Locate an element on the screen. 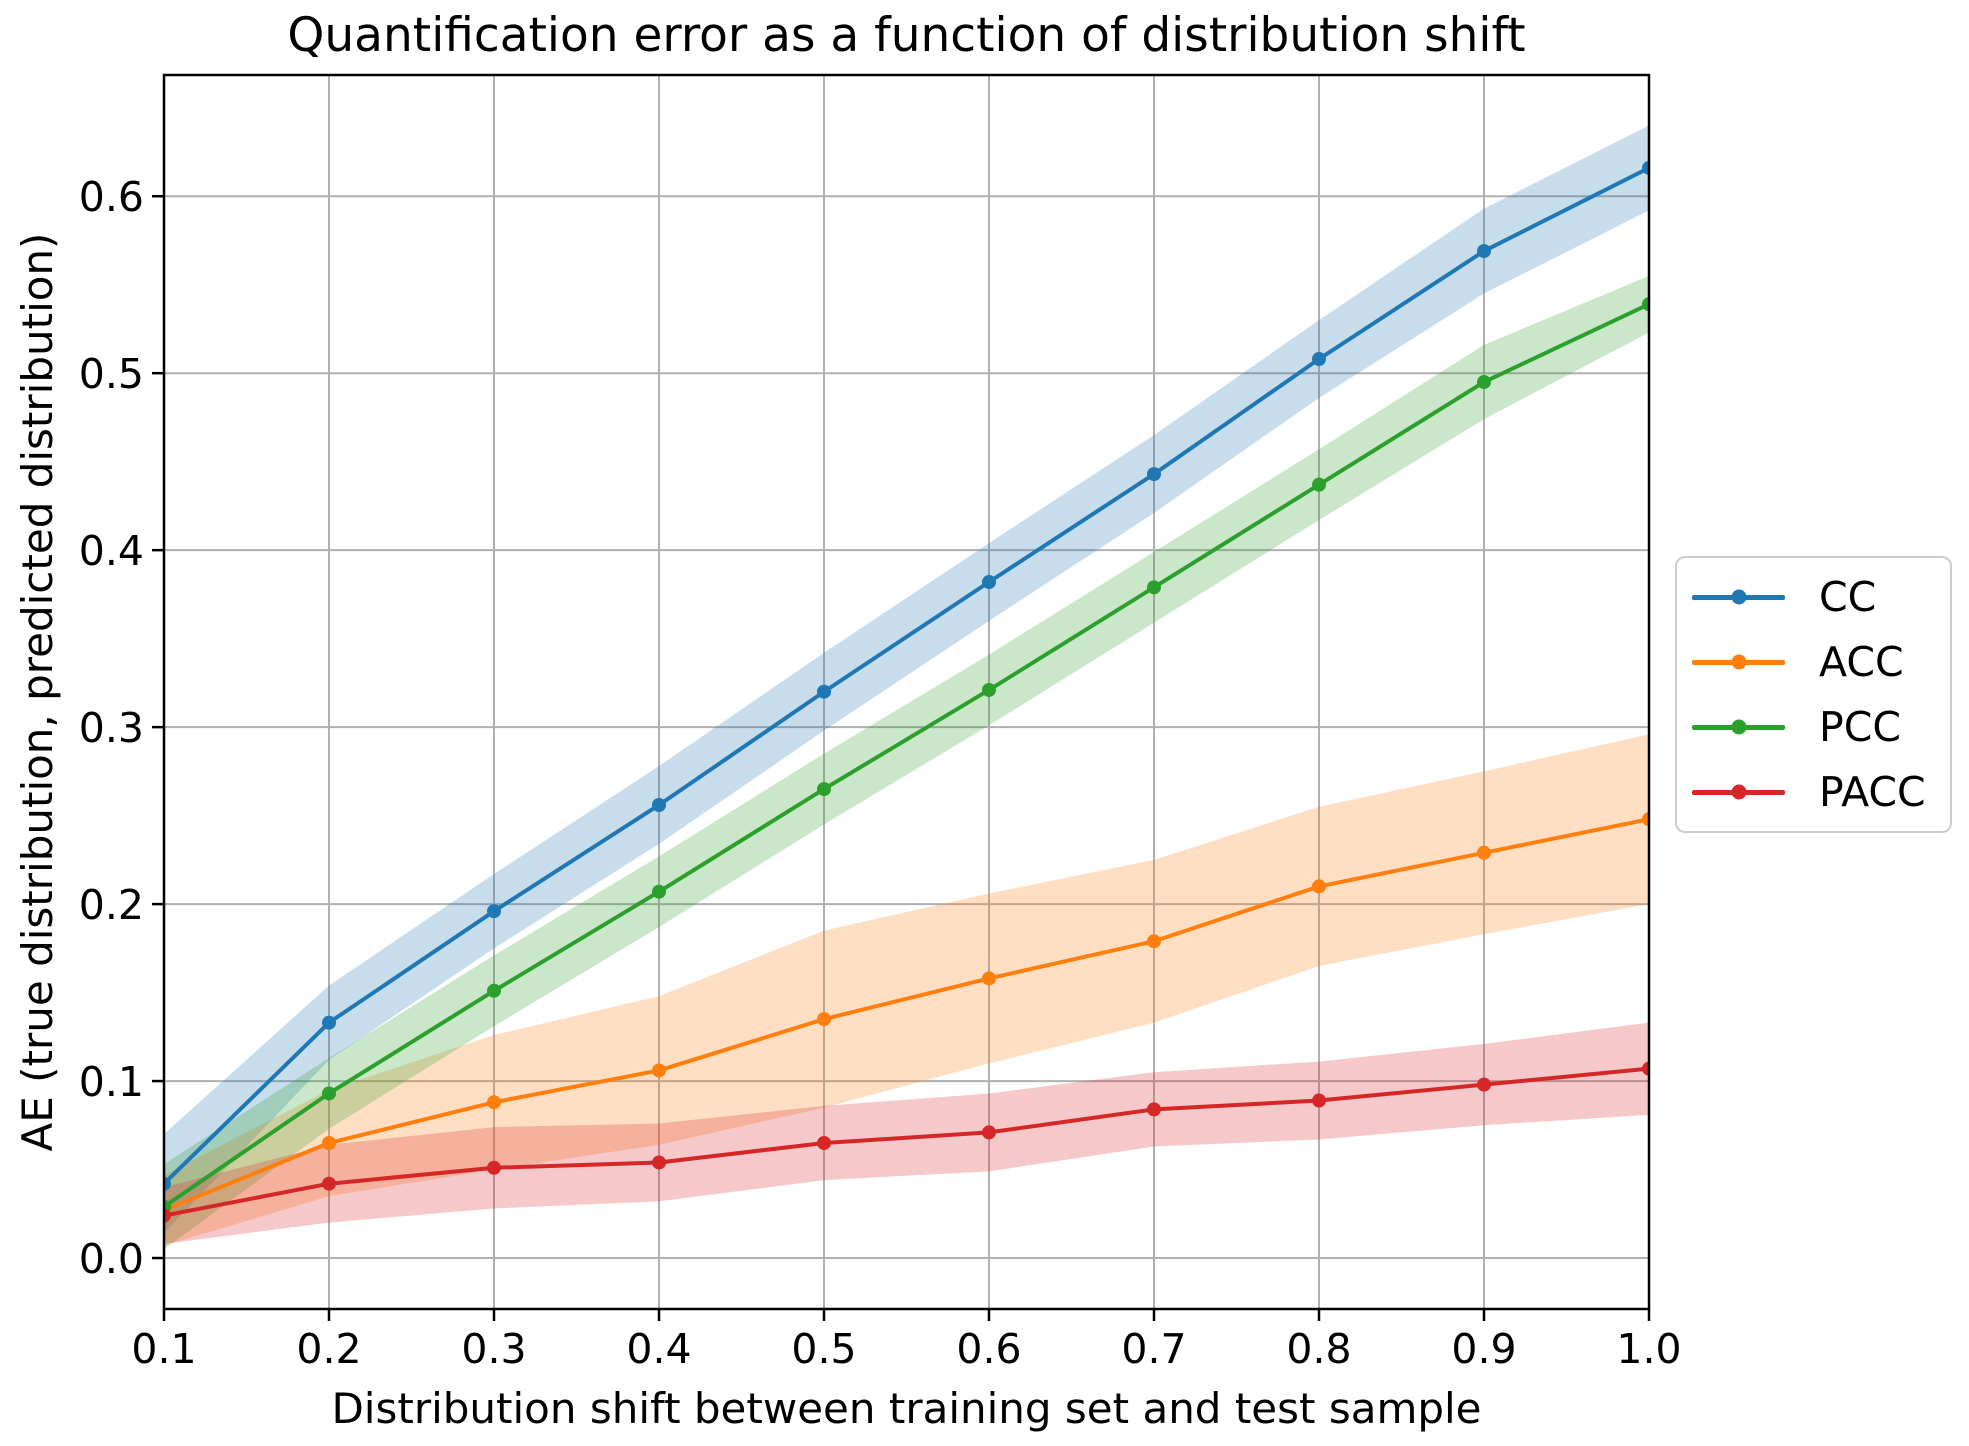 Image resolution: width=1969 pixels, height=1446 pixels. x-tick-label: 0.4 is located at coordinates (658, 1349).